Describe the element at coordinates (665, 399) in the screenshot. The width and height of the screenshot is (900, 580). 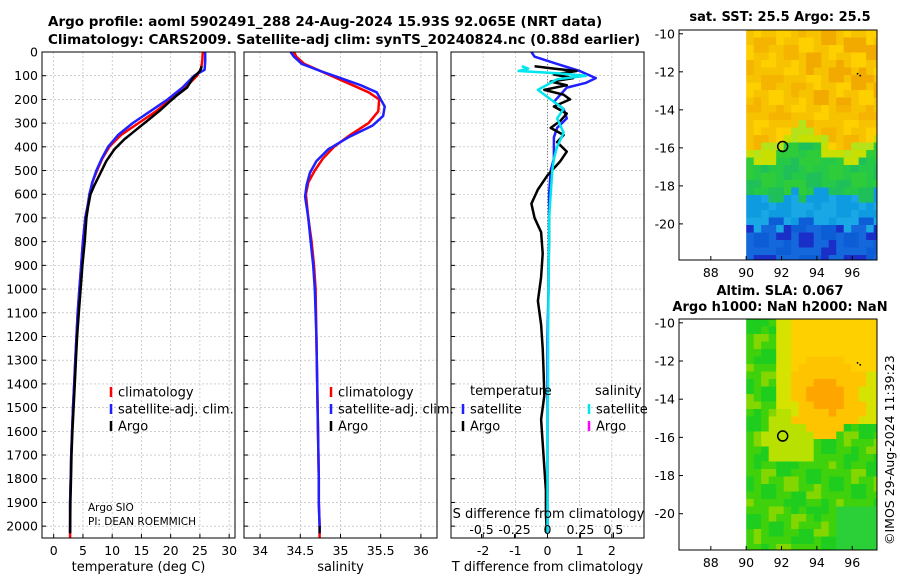
I see `map-y-tick-label: -14` at that location.